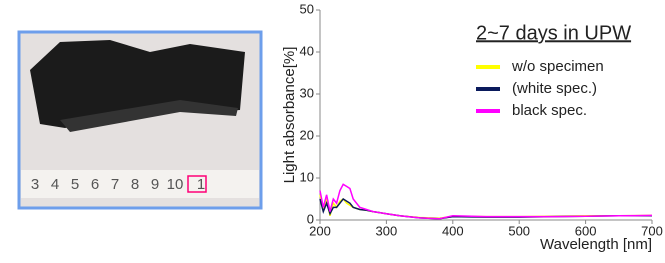  What do you see at coordinates (201, 184) in the screenshot?
I see `ruler-label: 1` at bounding box center [201, 184].